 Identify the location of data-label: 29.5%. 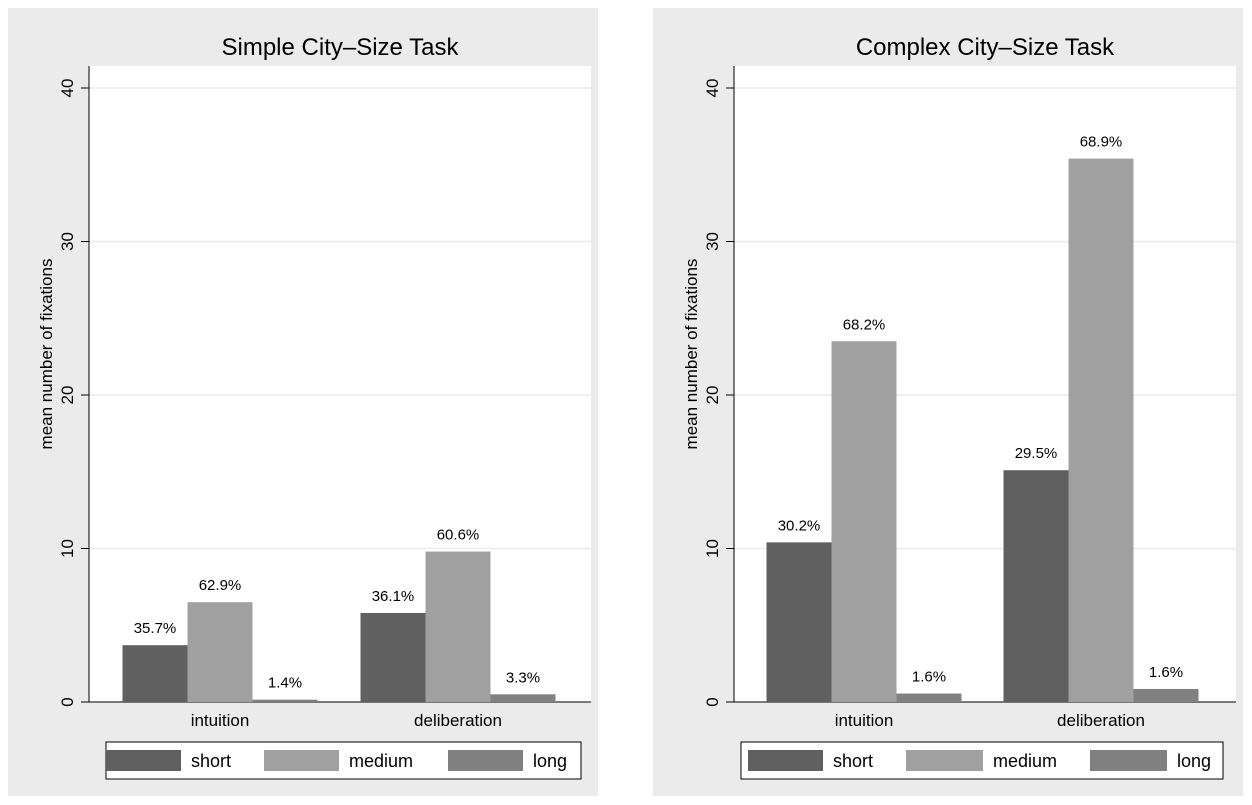
(1036, 453).